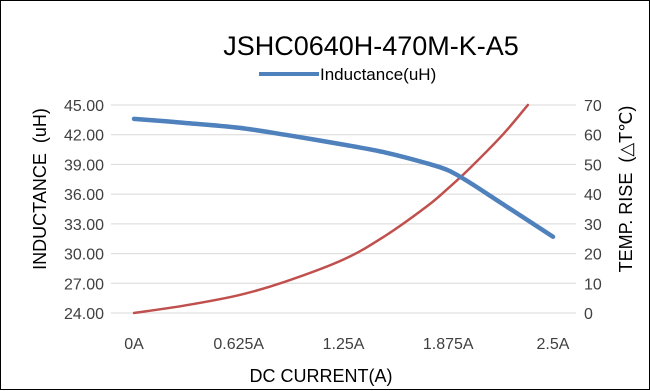 The width and height of the screenshot is (650, 391). Describe the element at coordinates (371, 46) in the screenshot. I see `chart-title: JSHC0640H-470M-K-A5` at that location.